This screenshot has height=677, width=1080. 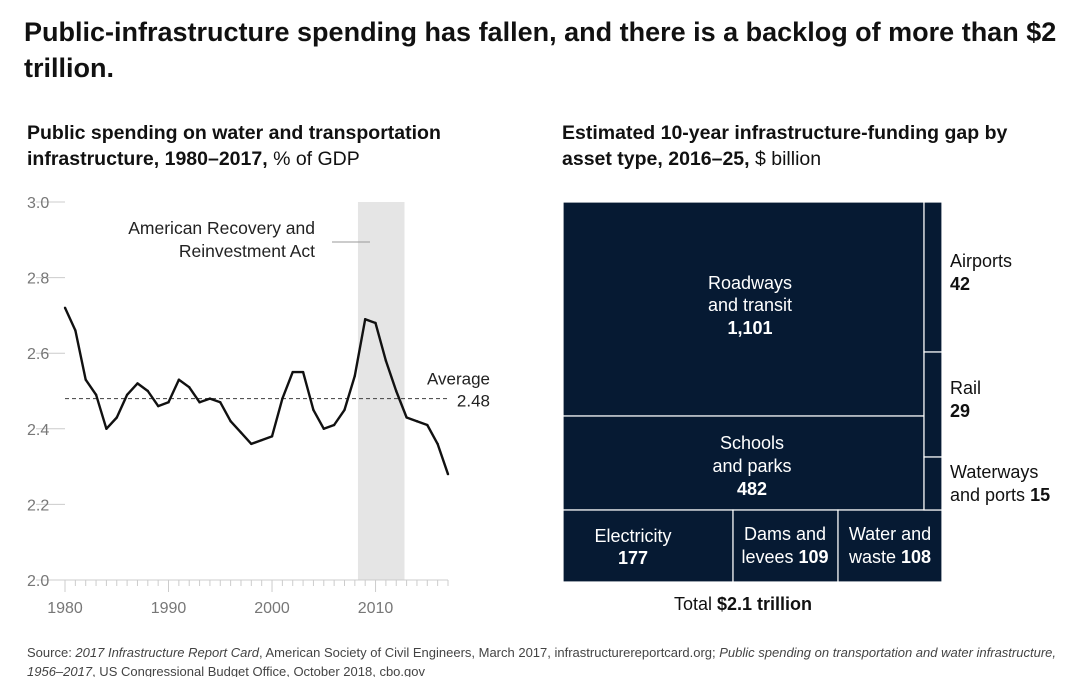 I want to click on treemap-cell-electricity, so click(x=648, y=546).